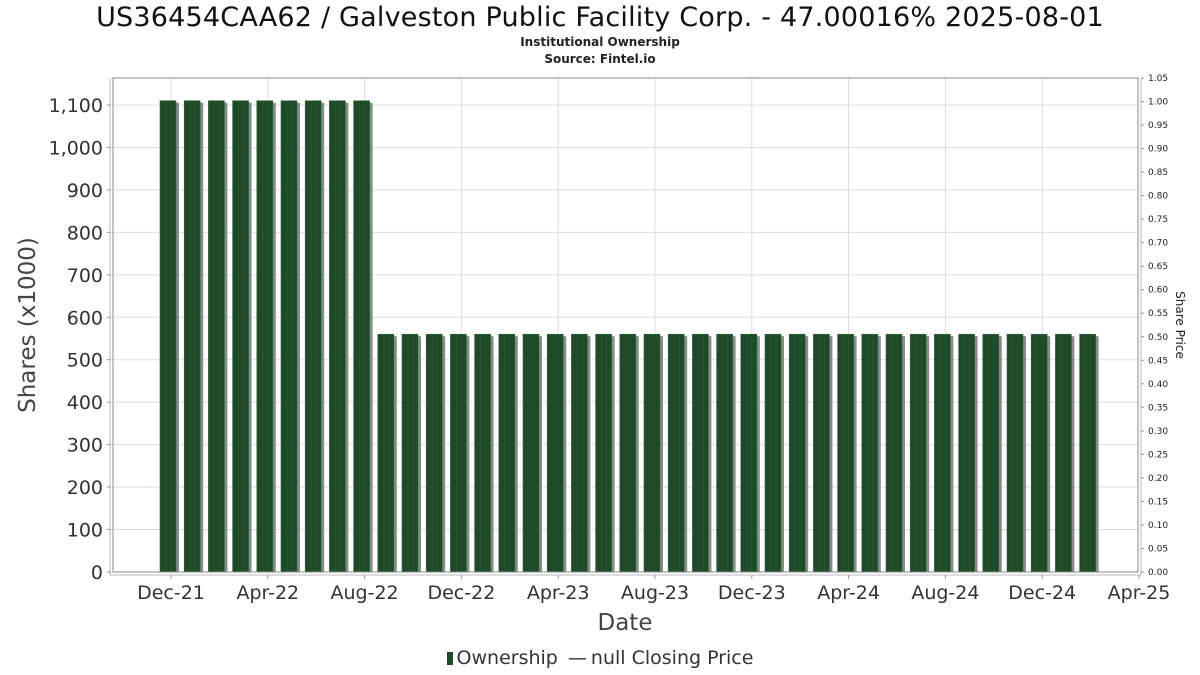  I want to click on ownership-legend-swatch, so click(449, 658).